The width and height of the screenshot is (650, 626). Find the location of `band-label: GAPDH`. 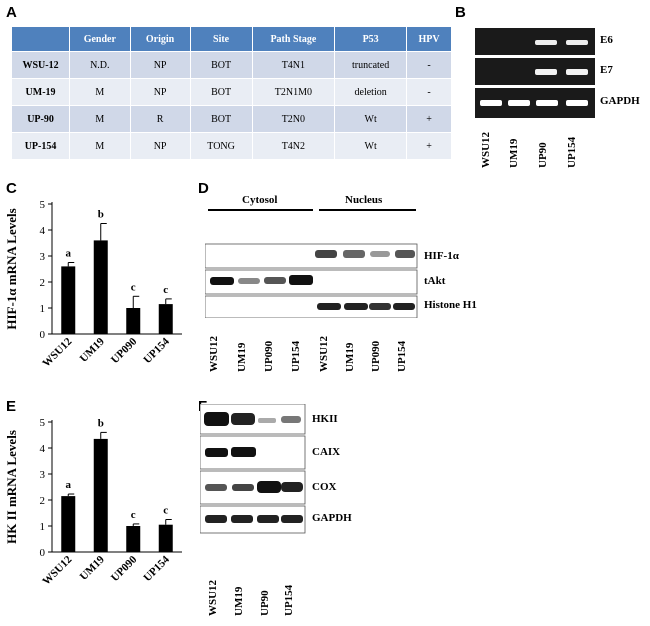

band-label: GAPDH is located at coordinates (620, 101).